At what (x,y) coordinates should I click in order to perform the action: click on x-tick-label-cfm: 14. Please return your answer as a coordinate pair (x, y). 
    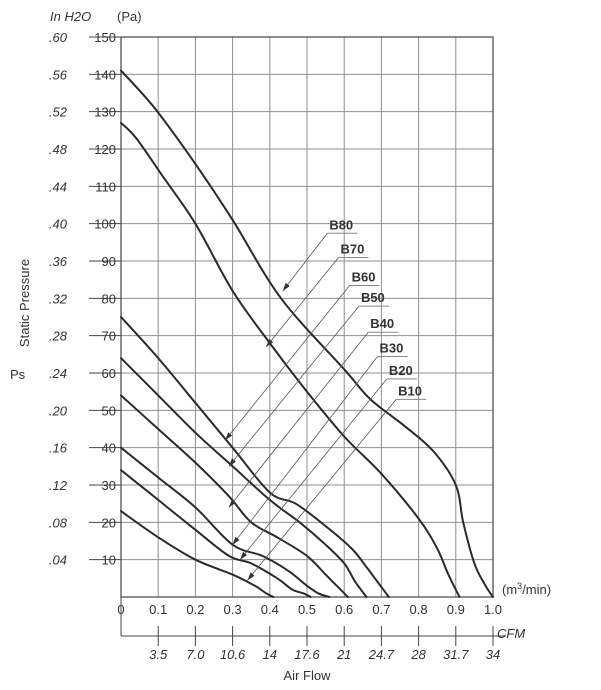
    Looking at the image, I should click on (270, 654).